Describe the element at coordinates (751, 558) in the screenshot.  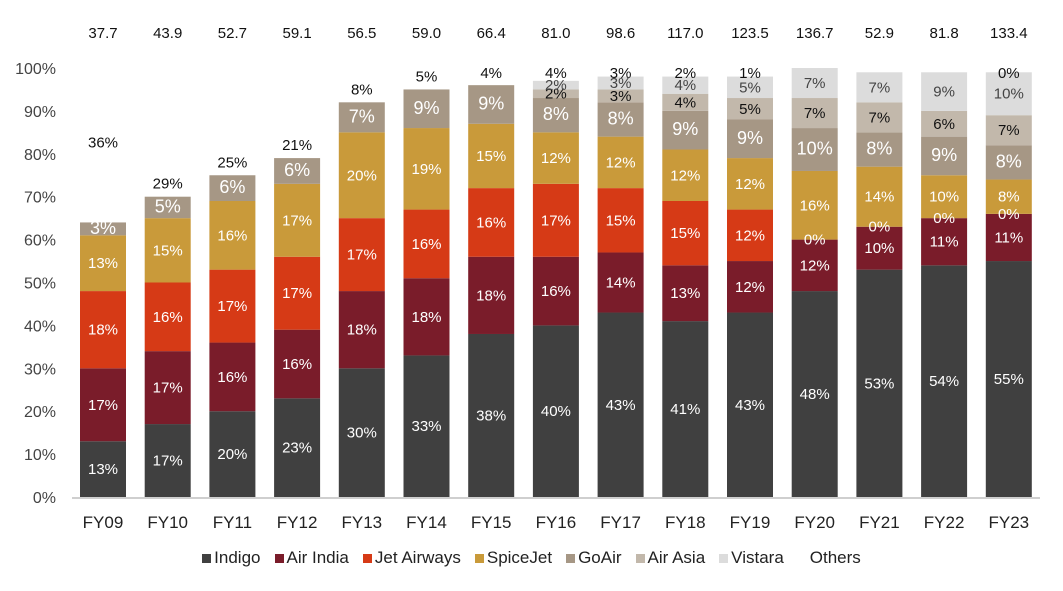
I see `legend-item: Vistara` at that location.